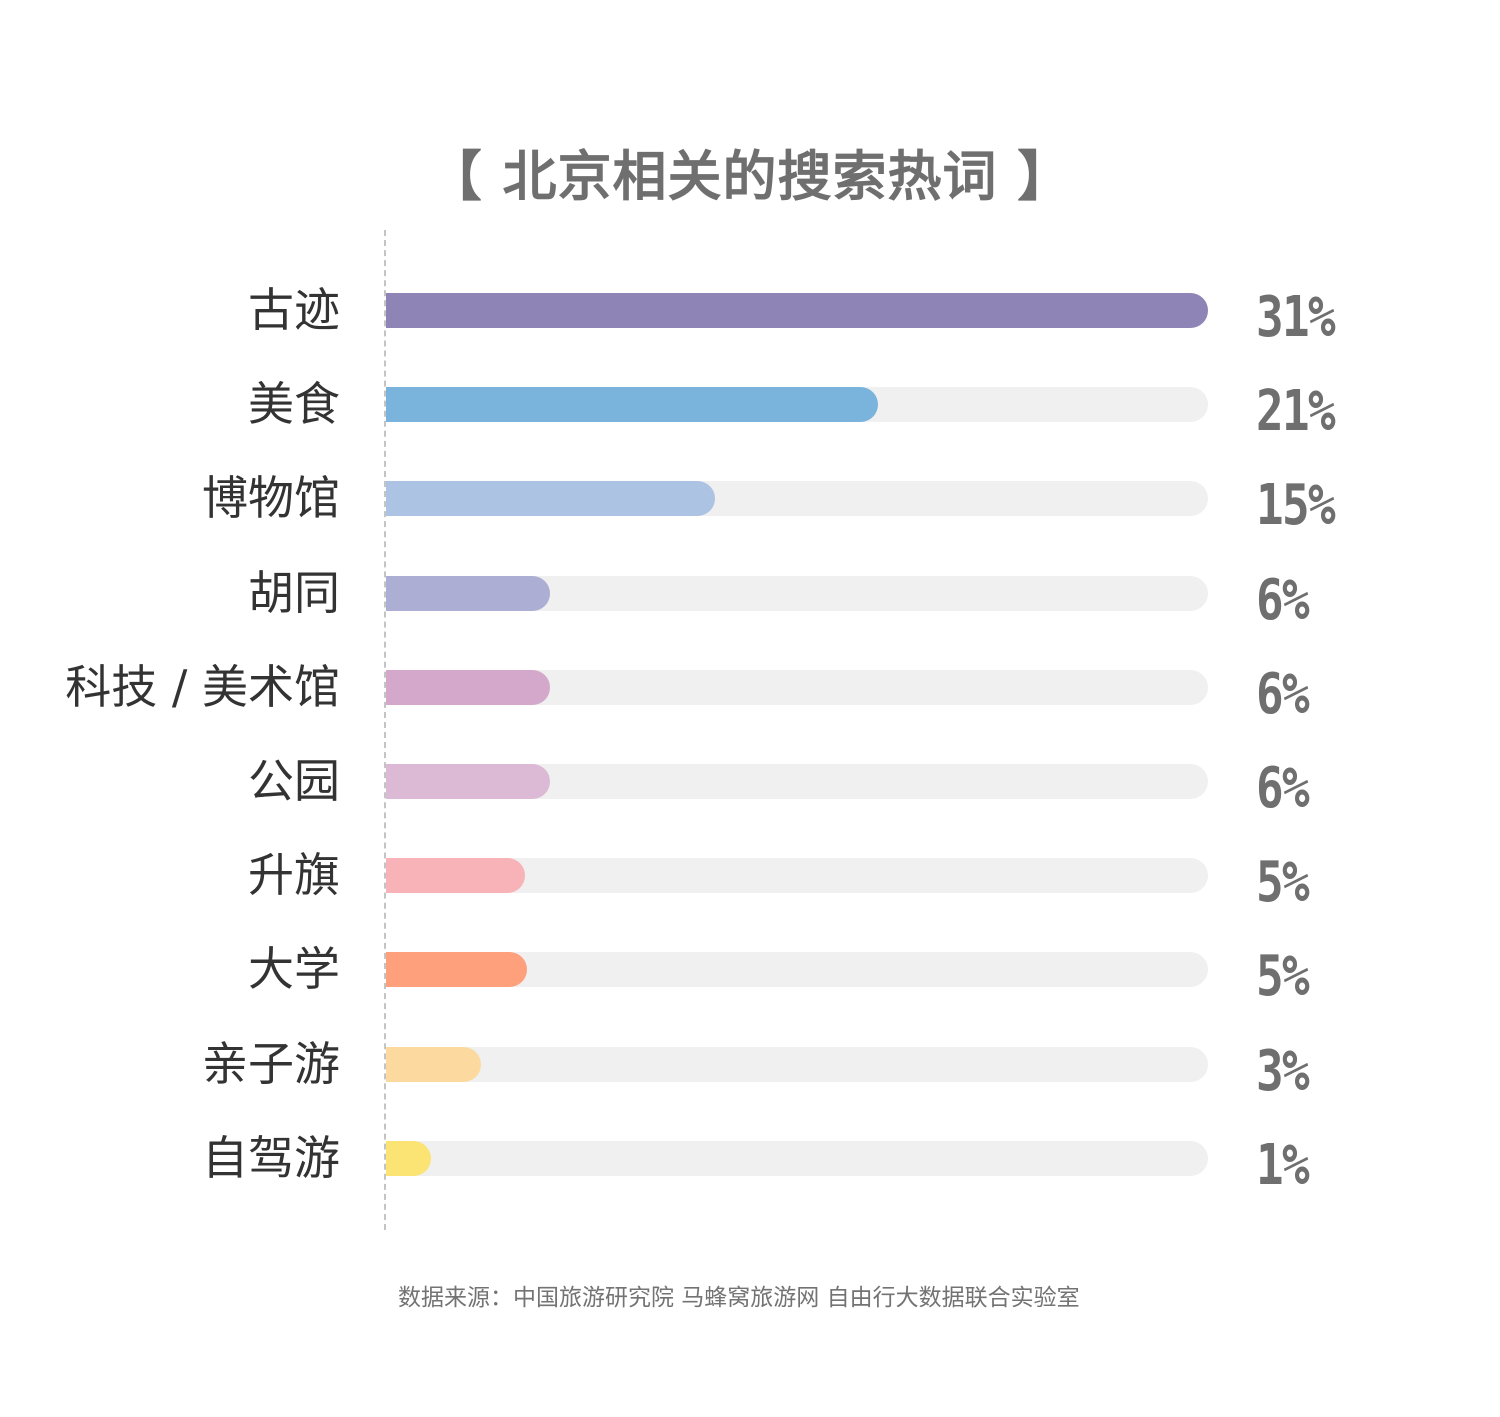 The height and width of the screenshot is (1417, 1500). What do you see at coordinates (1296, 505) in the screenshot?
I see `value-label: 15%` at bounding box center [1296, 505].